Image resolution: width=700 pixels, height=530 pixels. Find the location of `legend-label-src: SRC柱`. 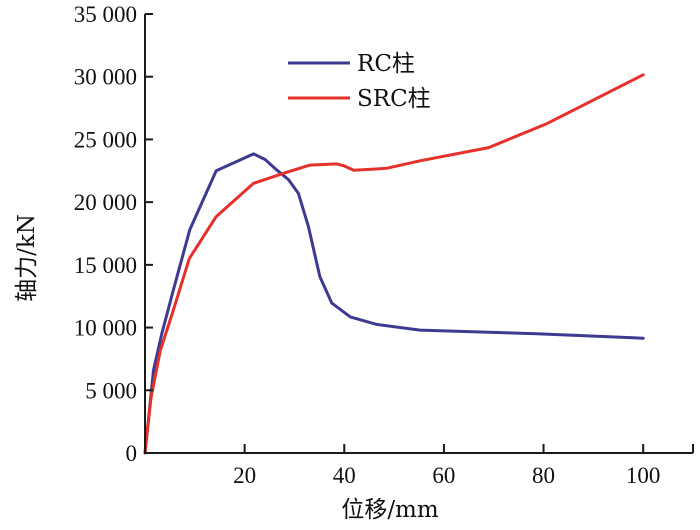

legend-label-src: SRC柱 is located at coordinates (394, 99).